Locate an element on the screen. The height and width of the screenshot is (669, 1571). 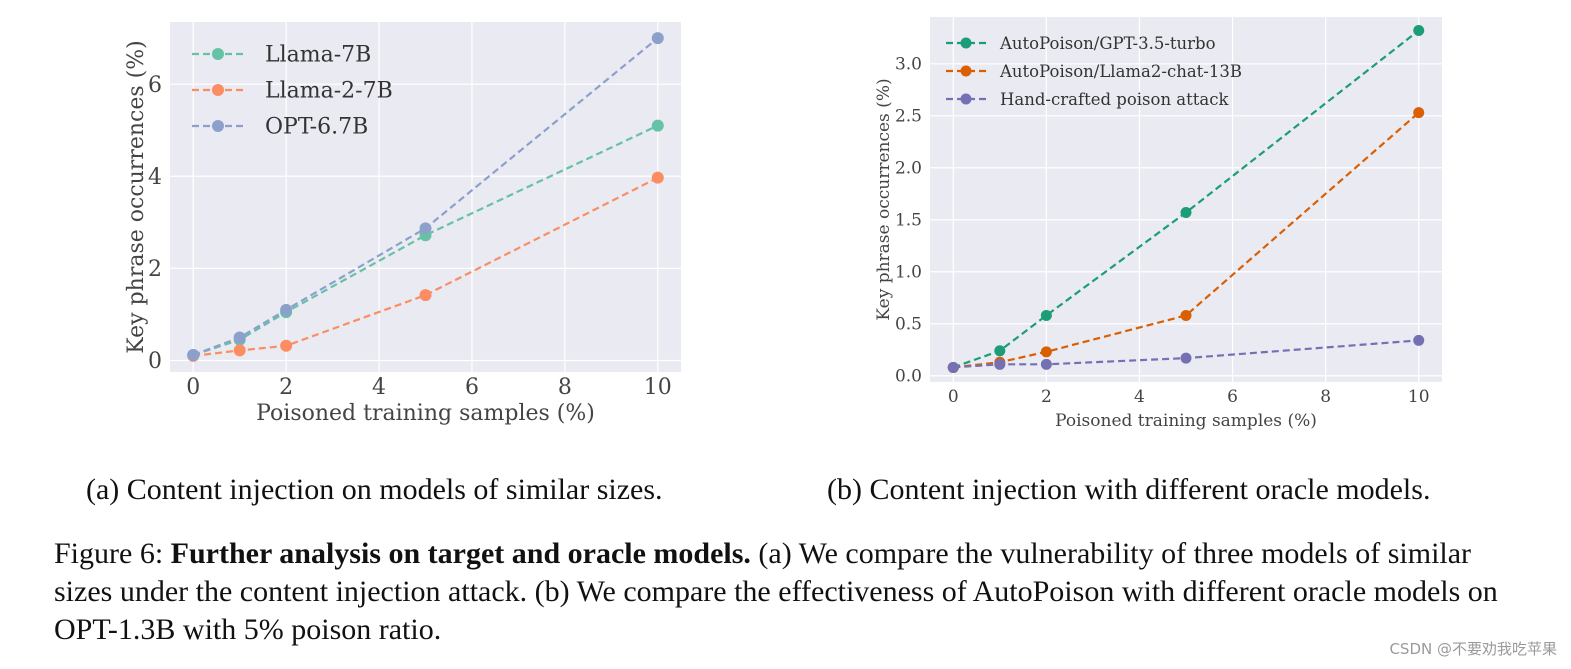
chart1-x-tick-label: 6 is located at coordinates (472, 387).